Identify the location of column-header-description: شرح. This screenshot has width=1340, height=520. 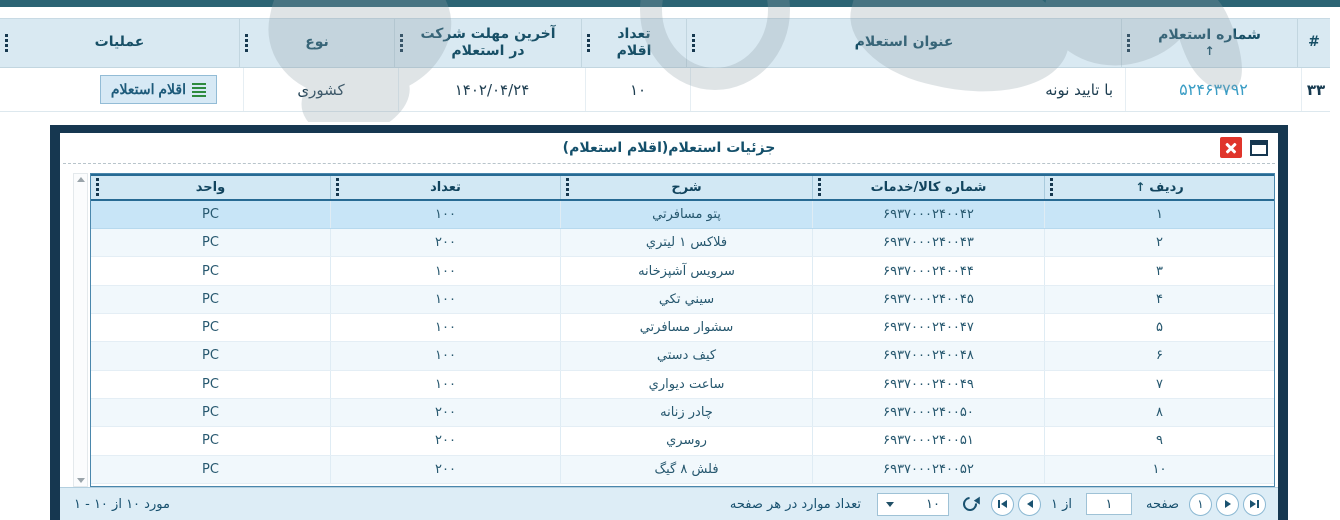
(686, 187).